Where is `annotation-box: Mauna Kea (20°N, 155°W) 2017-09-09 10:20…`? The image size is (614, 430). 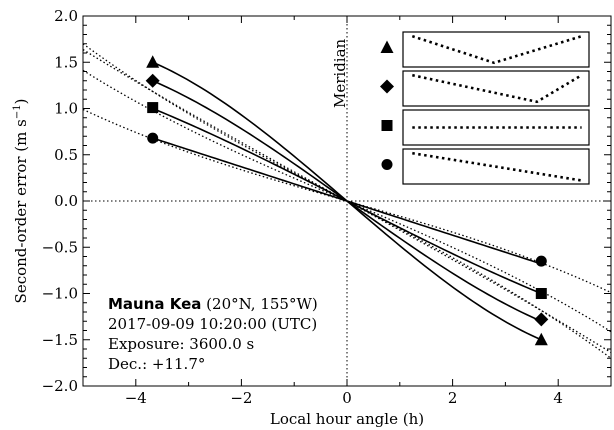 annotation-box: Mauna Kea (20°N, 155°W) 2017-09-09 10:20… is located at coordinates (213, 334).